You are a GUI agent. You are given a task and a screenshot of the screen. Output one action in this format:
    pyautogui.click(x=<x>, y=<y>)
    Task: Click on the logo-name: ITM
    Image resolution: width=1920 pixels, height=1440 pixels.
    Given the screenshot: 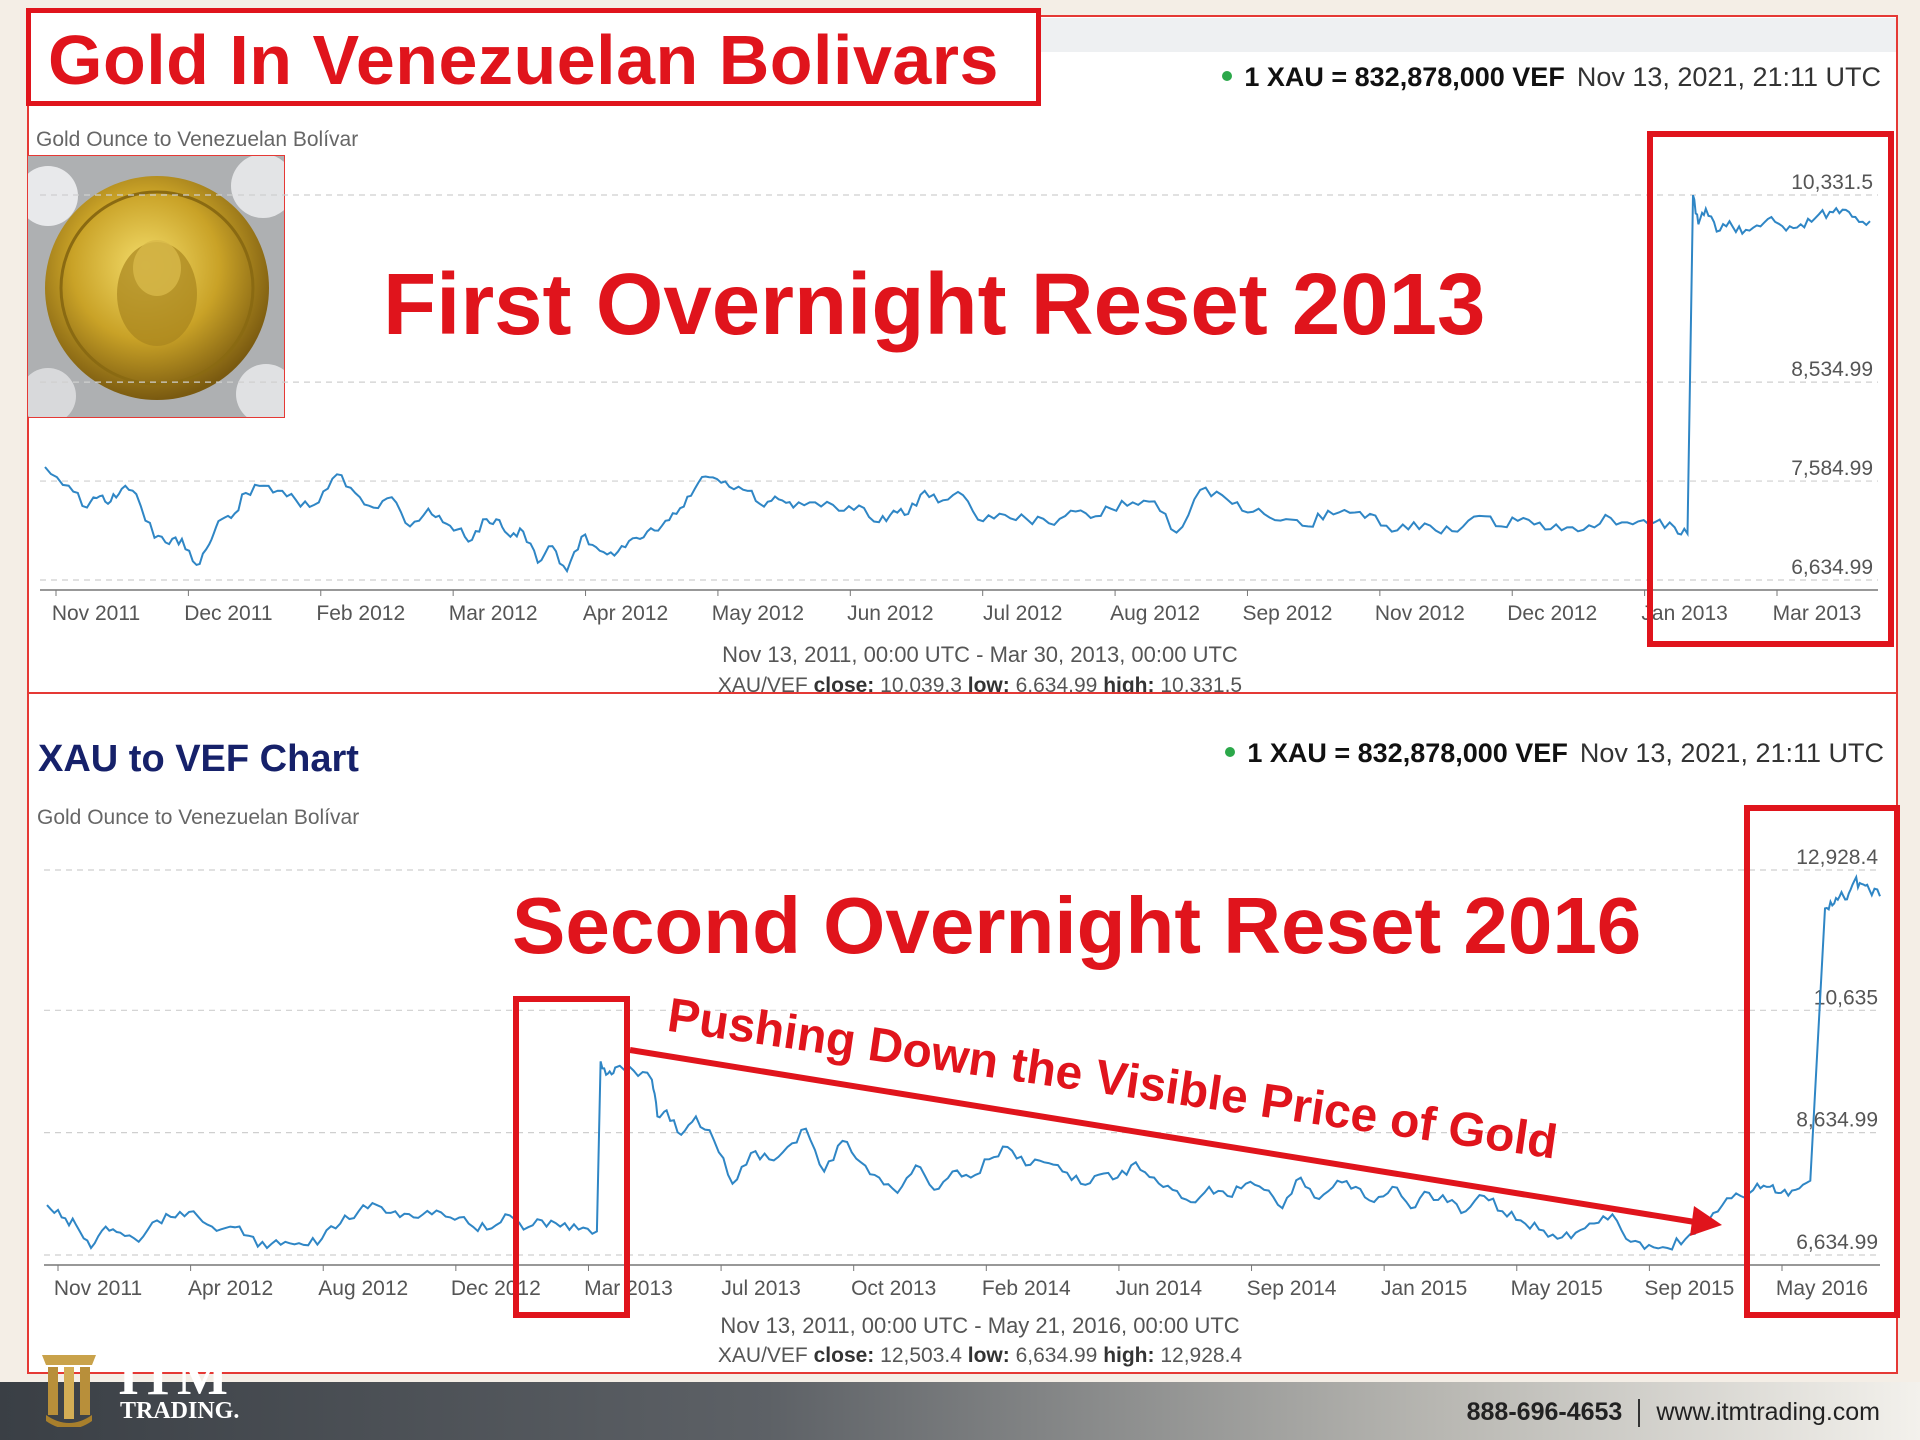 What is the action you would take?
    pyautogui.click(x=173, y=1376)
    